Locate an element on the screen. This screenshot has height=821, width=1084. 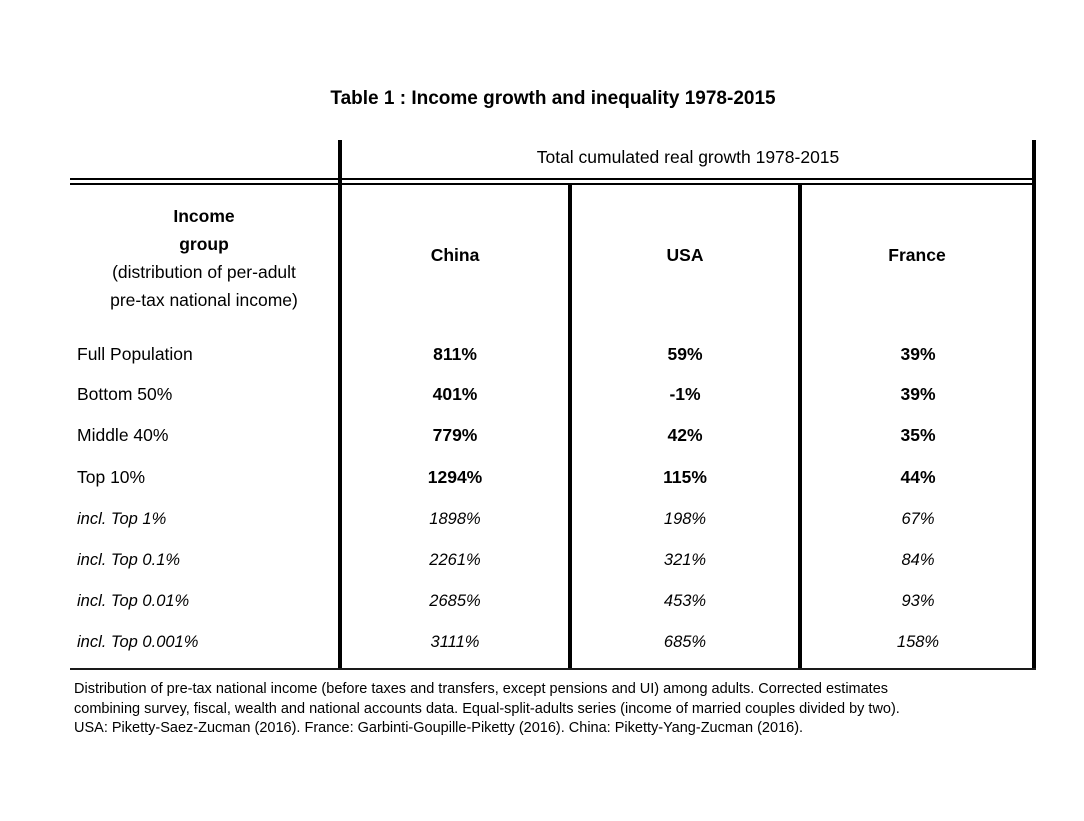
cell-china: 811% is located at coordinates (455, 353).